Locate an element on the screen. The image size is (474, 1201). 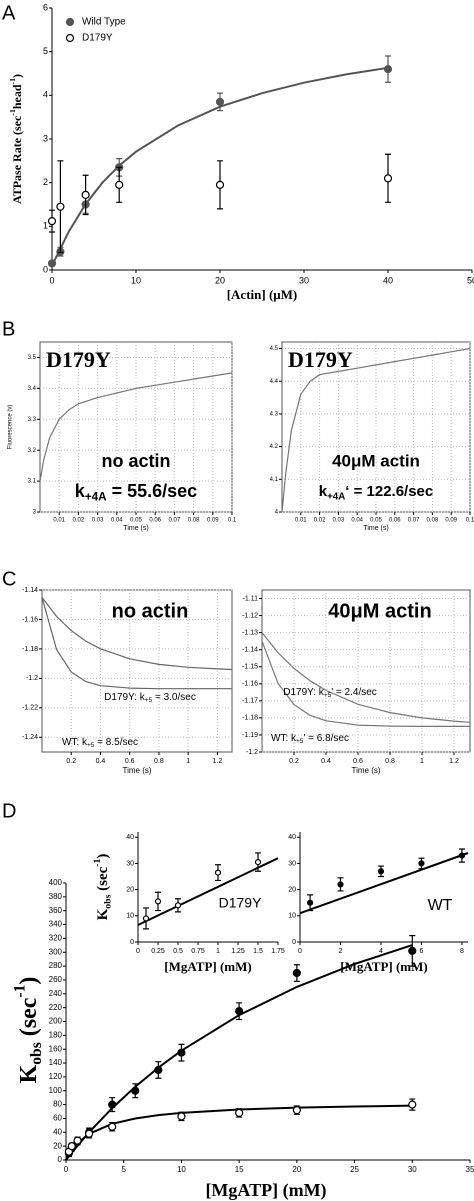
x-tick-label: 10 is located at coordinates (181, 1169).